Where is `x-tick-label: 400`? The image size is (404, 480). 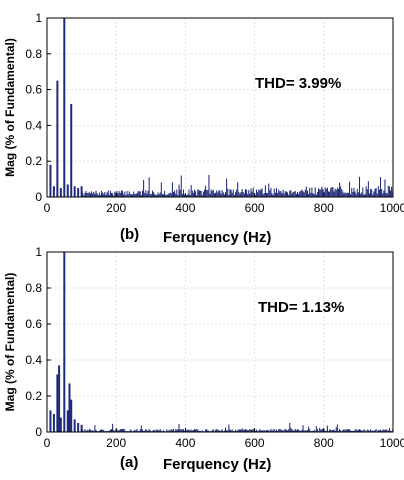 x-tick-label: 400 is located at coordinates (185, 443).